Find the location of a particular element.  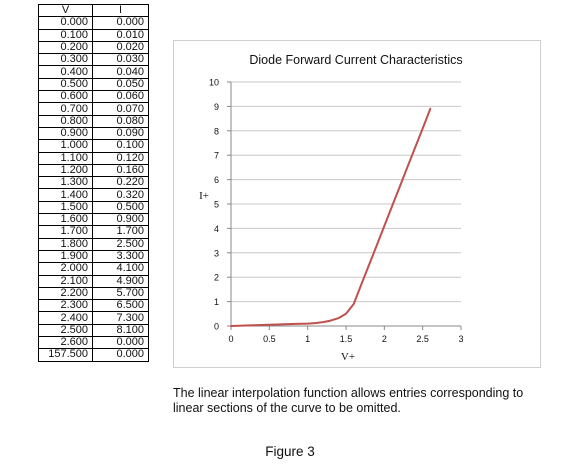

cell-voltage: 1.100 is located at coordinates (65, 158).